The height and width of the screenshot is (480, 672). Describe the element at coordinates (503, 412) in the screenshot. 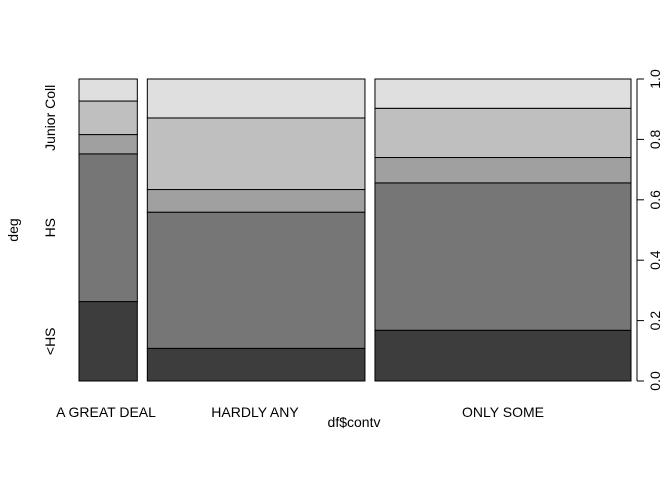

I see `category-label: ONLY SOME` at that location.